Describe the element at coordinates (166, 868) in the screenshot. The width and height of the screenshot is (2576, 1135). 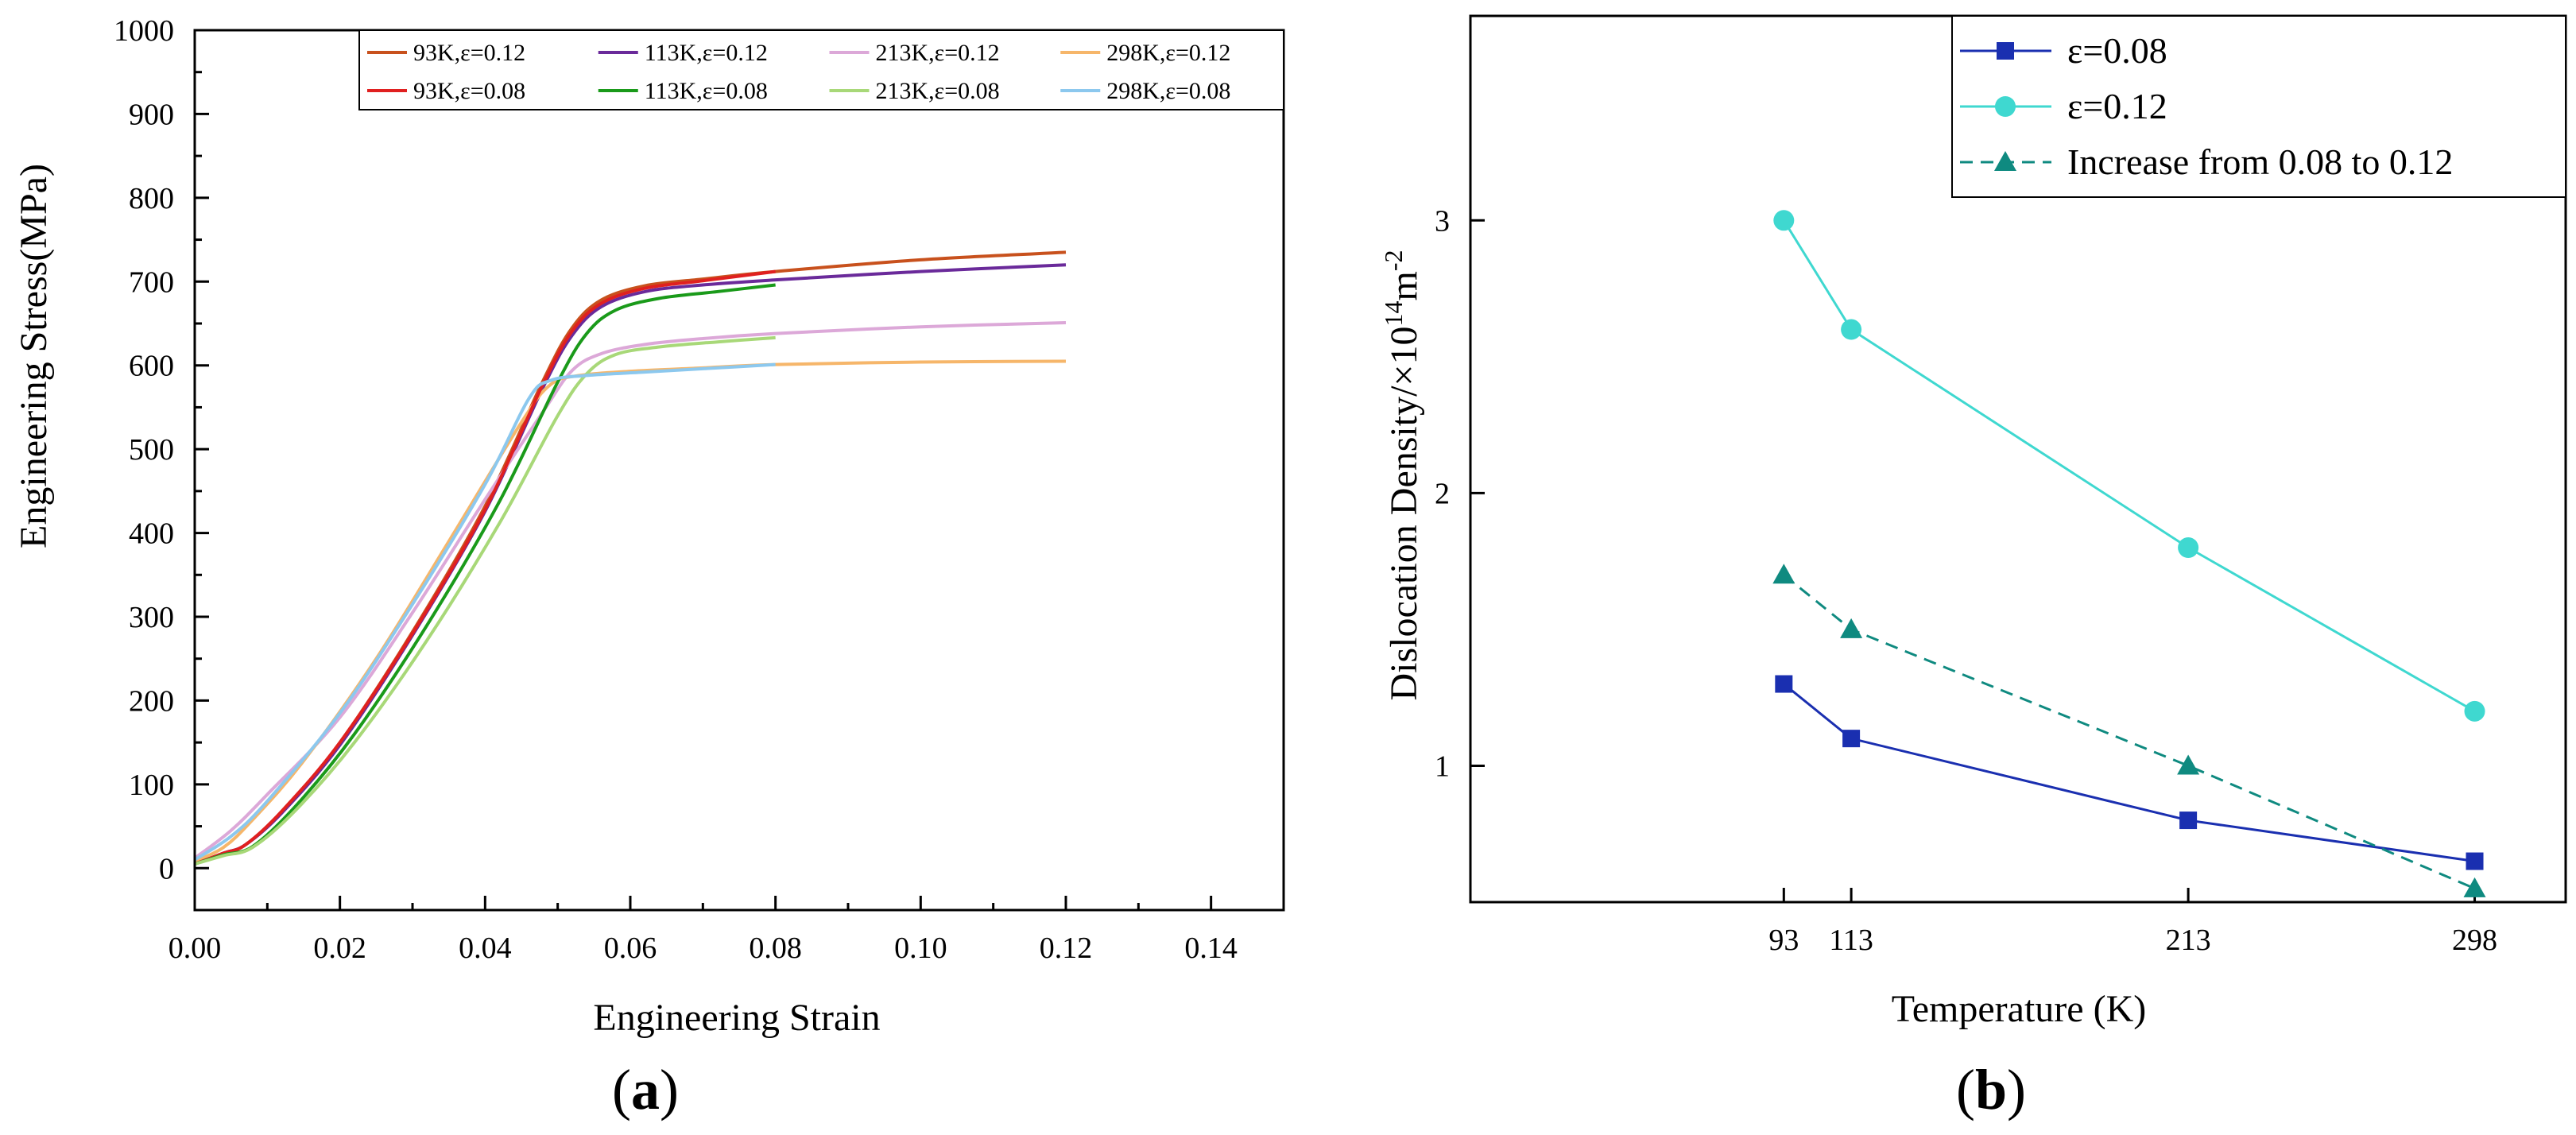
I see `panel-a-y-tick-label: 0` at that location.